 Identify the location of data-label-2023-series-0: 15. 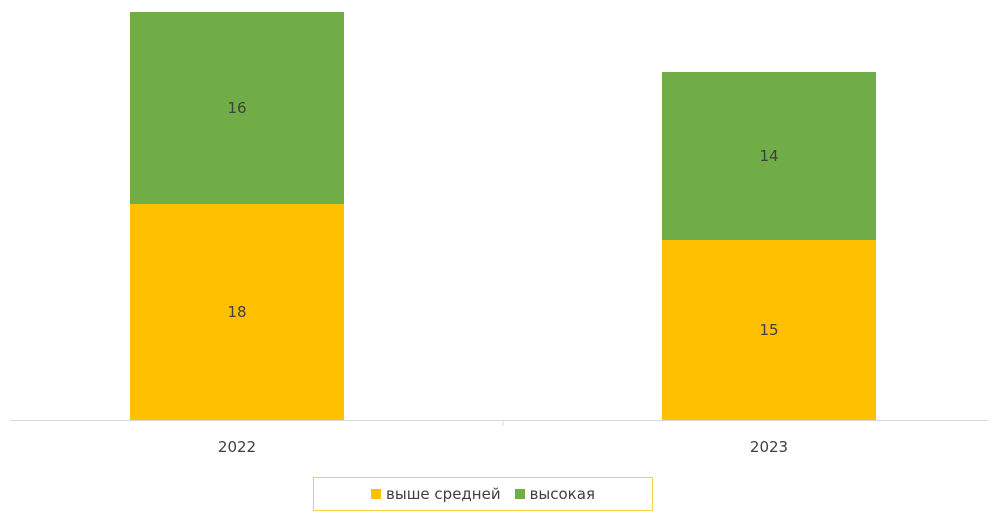
(768, 330).